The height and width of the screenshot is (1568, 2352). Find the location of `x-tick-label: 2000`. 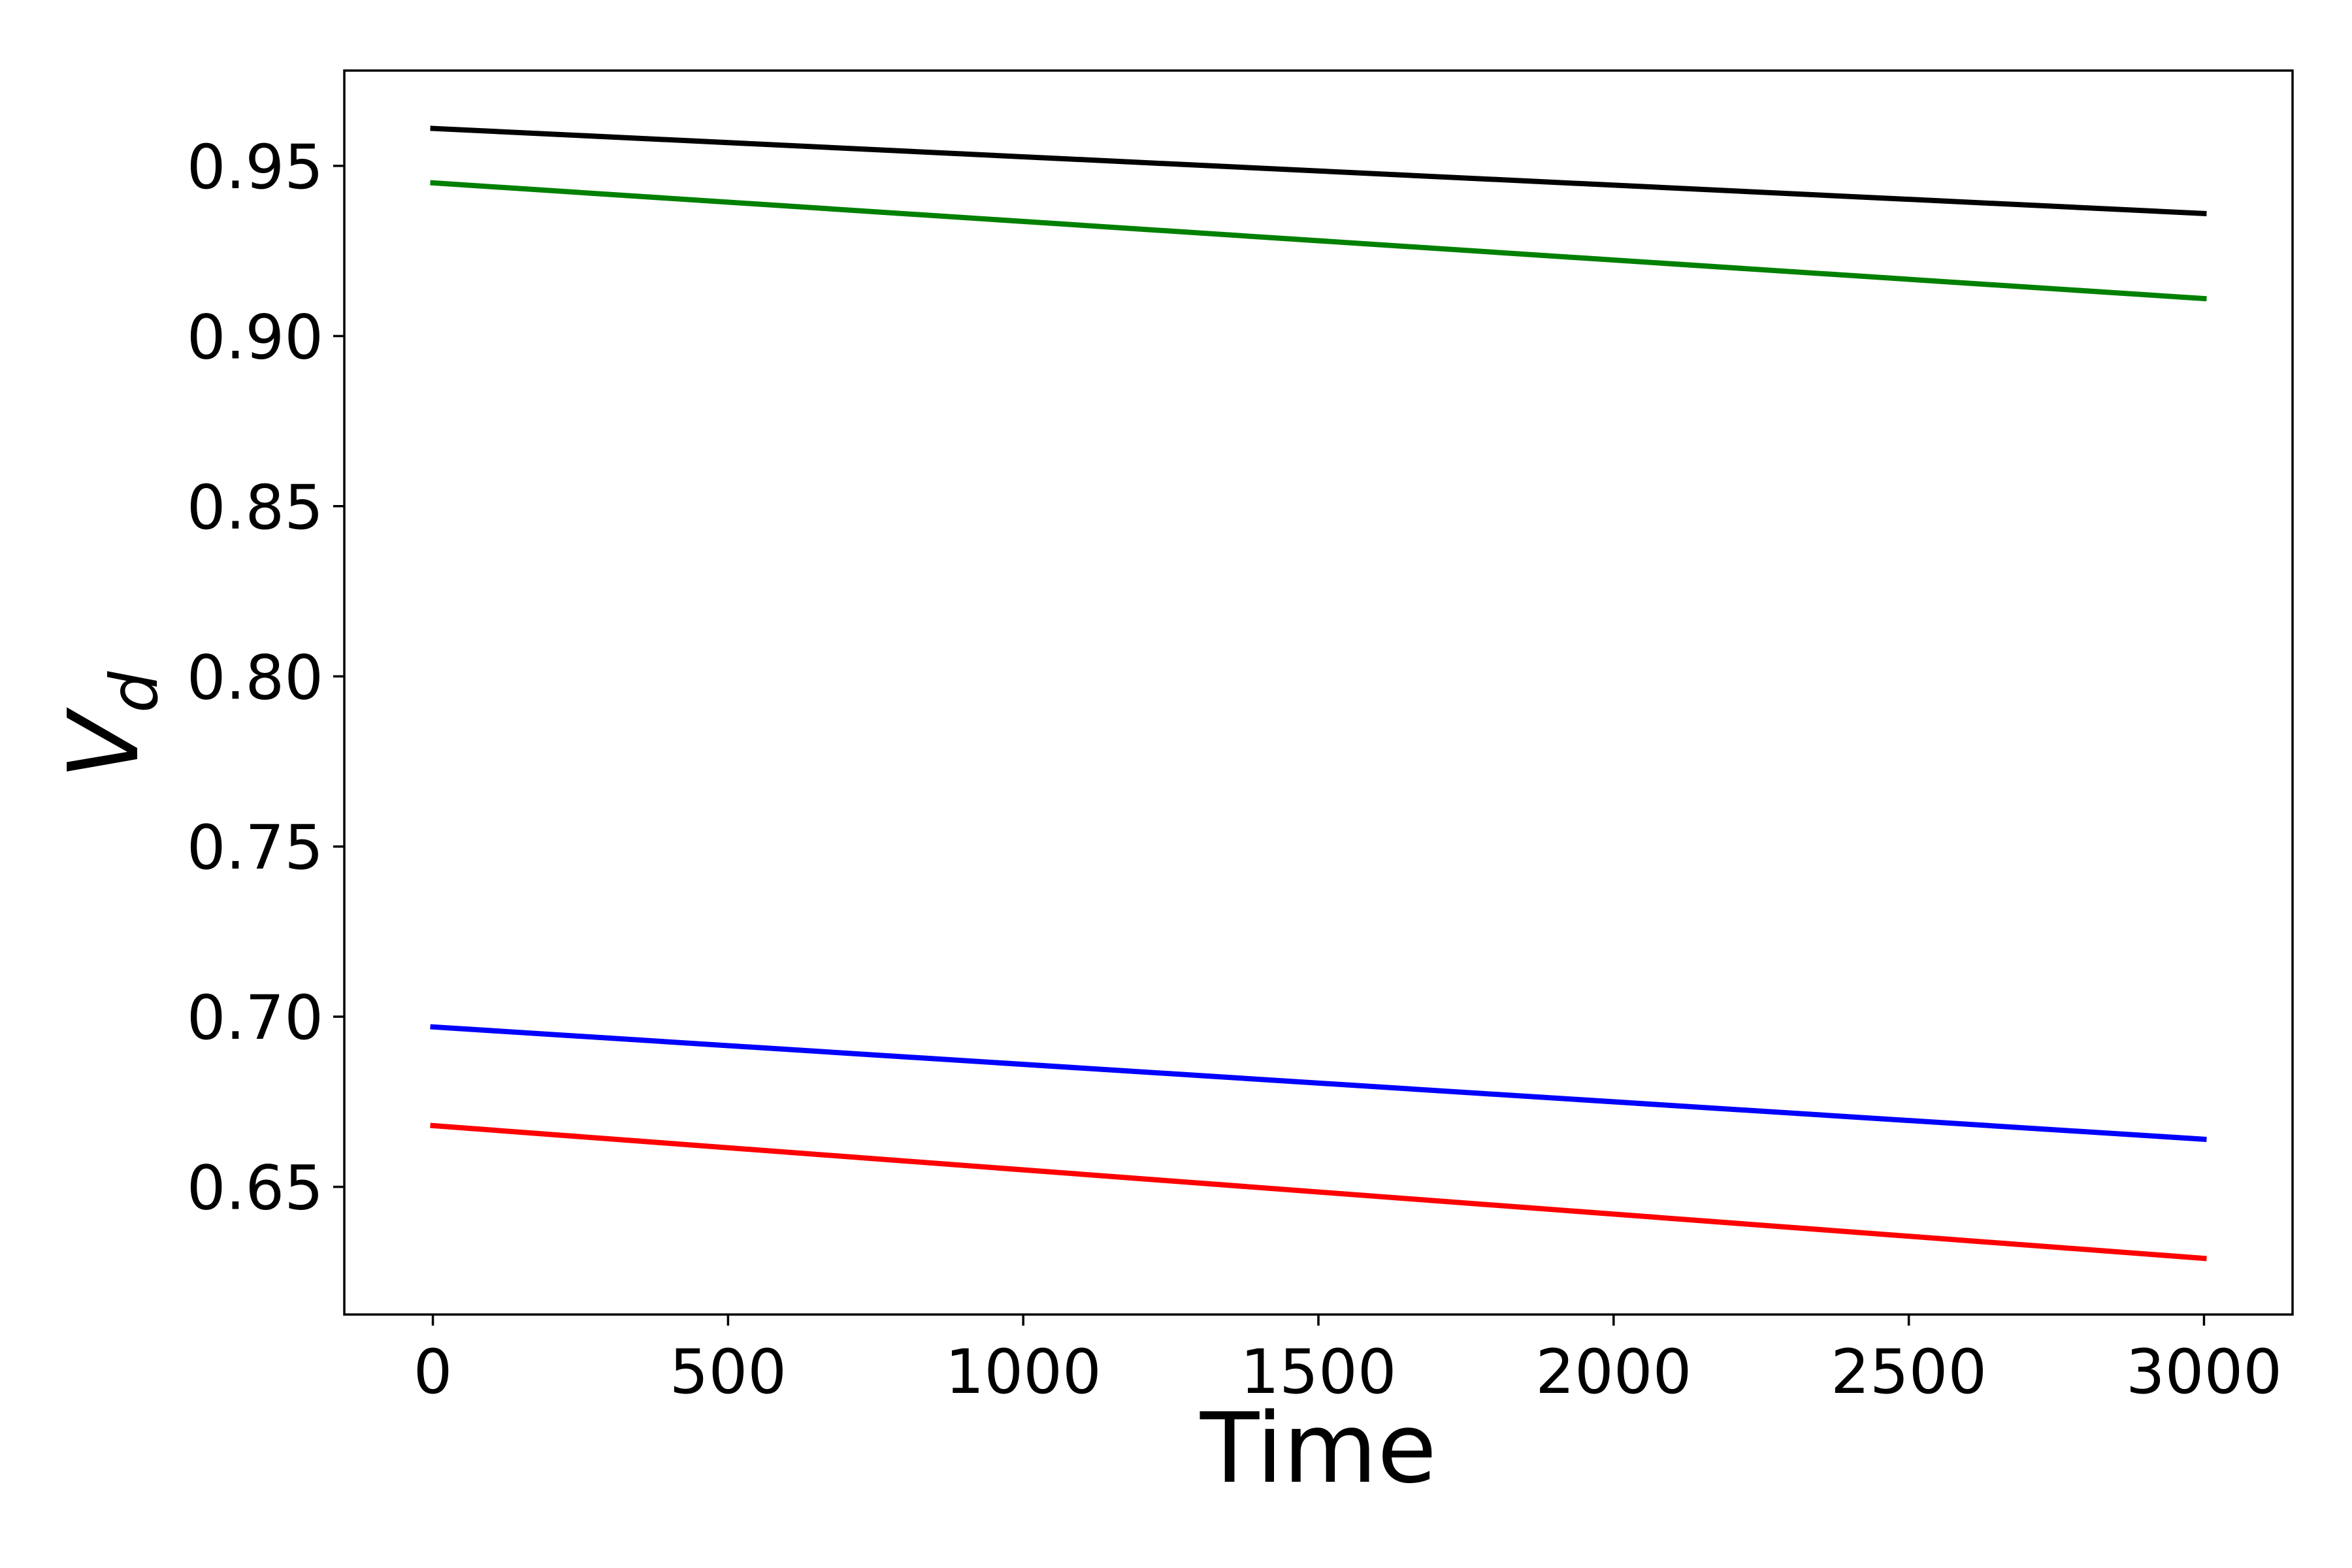

x-tick-label: 2000 is located at coordinates (1613, 1372).